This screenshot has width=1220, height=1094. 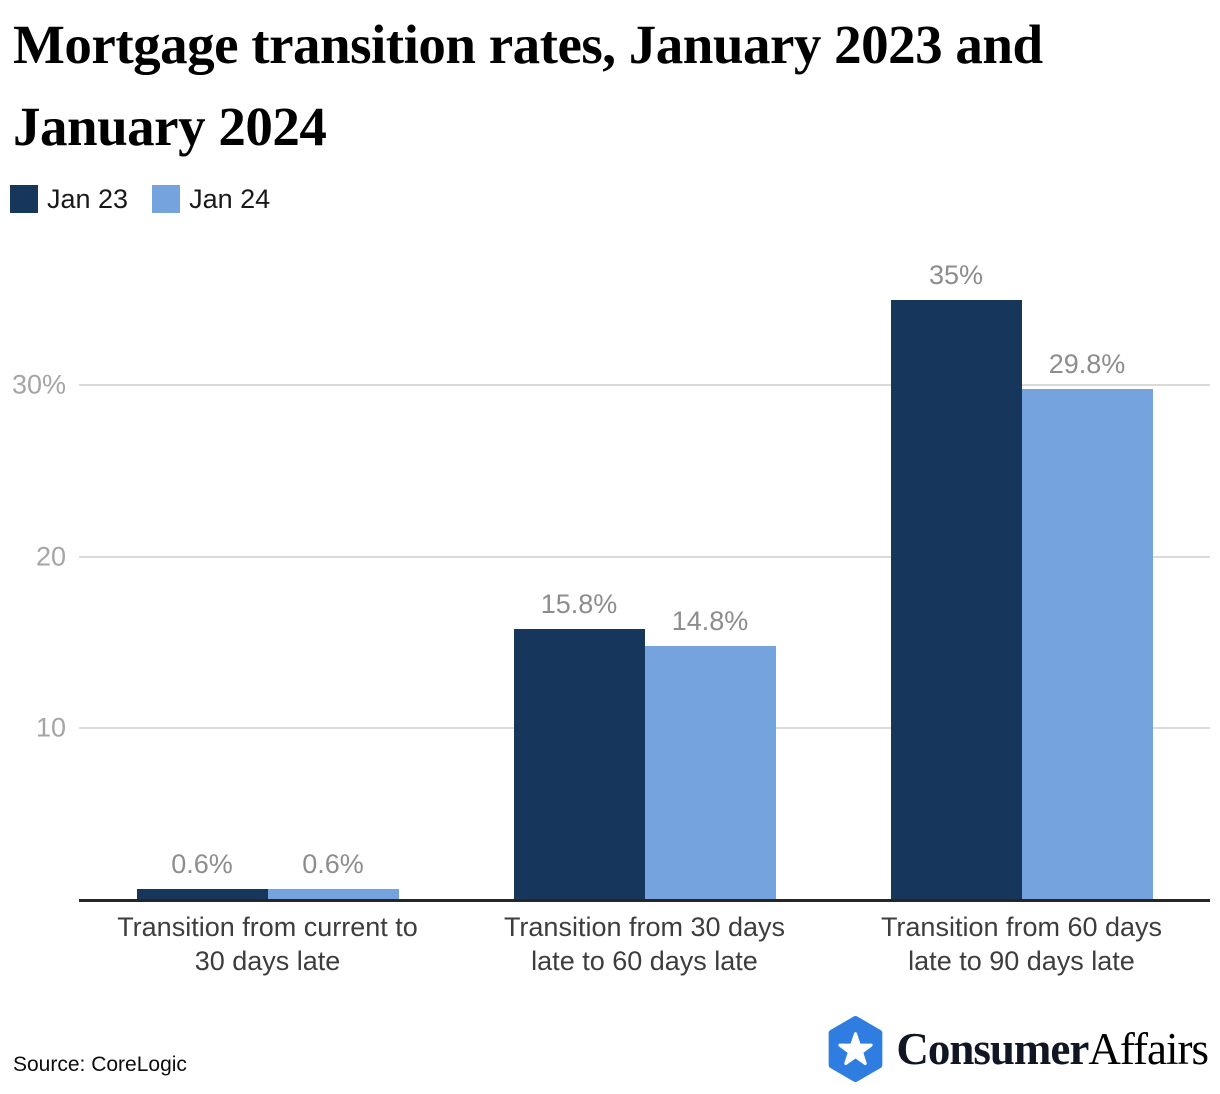 What do you see at coordinates (50, 727) in the screenshot?
I see `y-tick-label-10: 10` at bounding box center [50, 727].